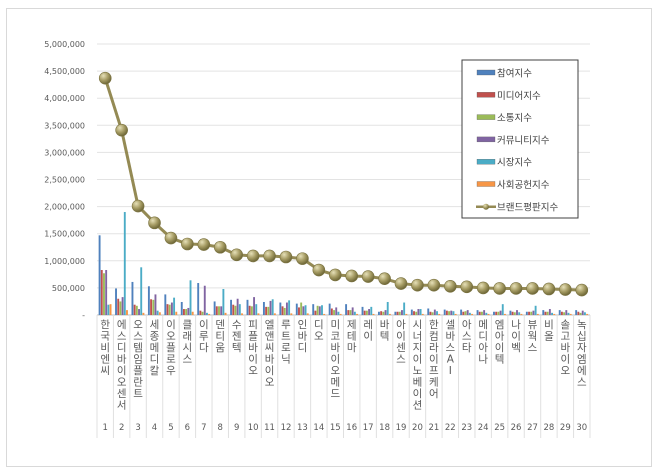  What do you see at coordinates (318, 428) in the screenshot?
I see `x-rank-label: 14` at bounding box center [318, 428].